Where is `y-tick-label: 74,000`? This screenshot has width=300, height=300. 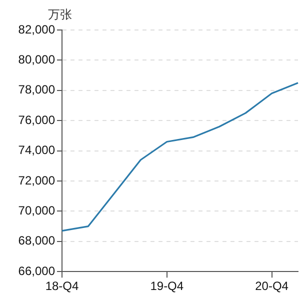 y-tick-label: 74,000 is located at coordinates (37, 150).